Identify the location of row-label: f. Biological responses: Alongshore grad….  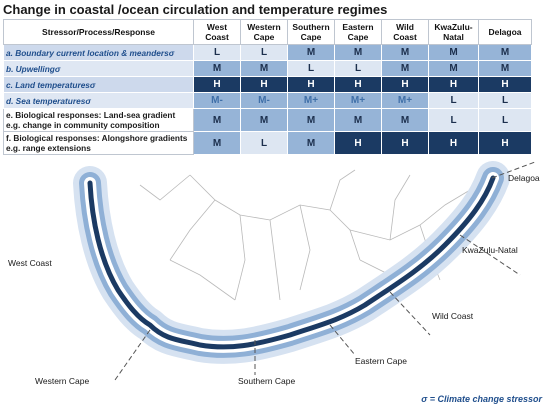
(98, 143).